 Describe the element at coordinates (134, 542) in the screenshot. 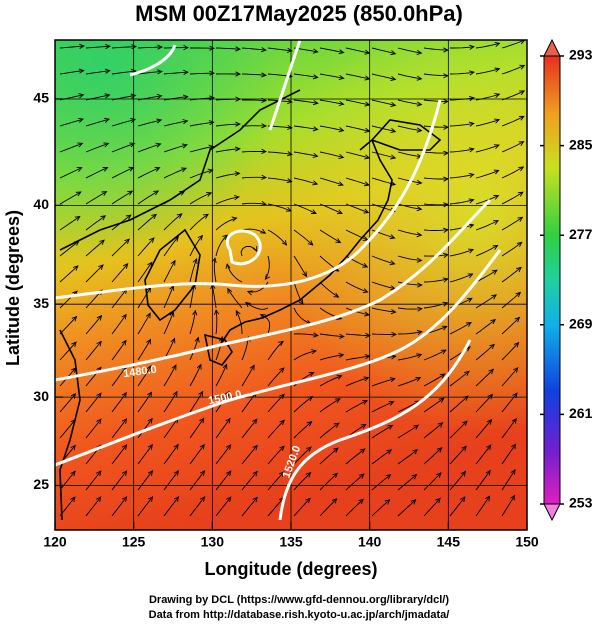

I see `x-tick-label: 125` at that location.